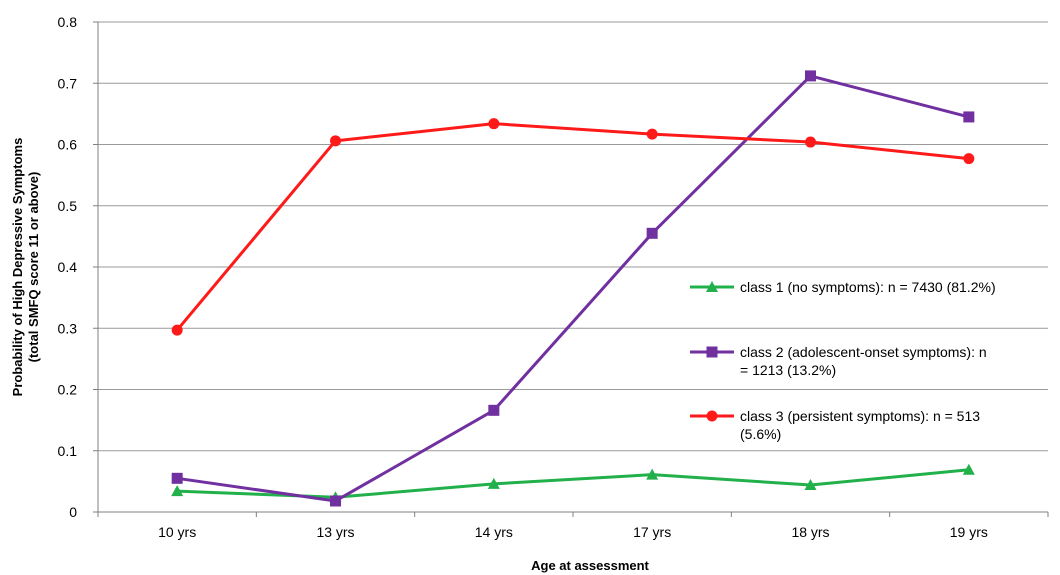 The width and height of the screenshot is (1060, 575). Describe the element at coordinates (68, 83) in the screenshot. I see `y-tick-label: 0.7` at that location.